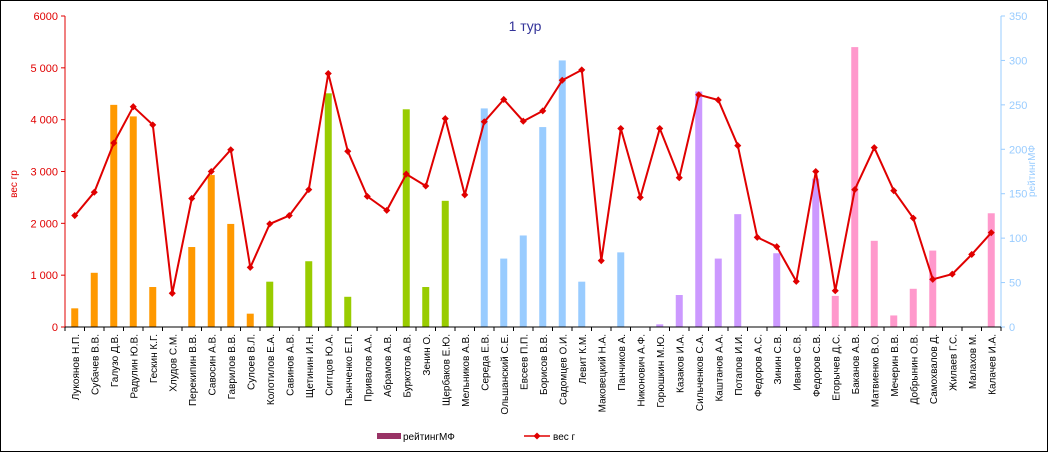 This screenshot has height=456, width=1050. I want to click on category-label: Егорычев Д.С., so click(836, 367).